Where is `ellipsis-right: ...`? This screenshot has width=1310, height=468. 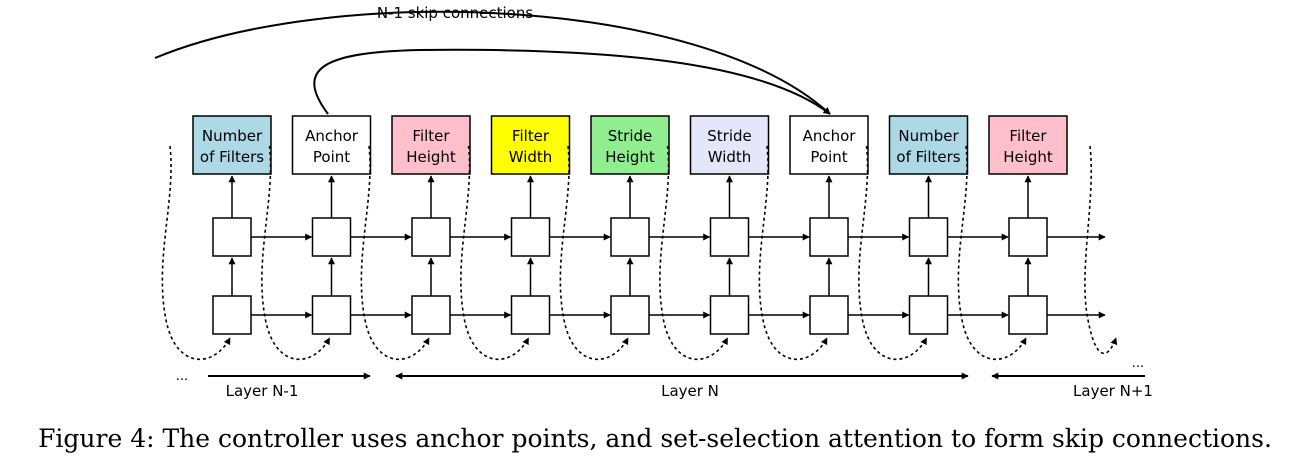
ellipsis-right: ... is located at coordinates (1138, 363).